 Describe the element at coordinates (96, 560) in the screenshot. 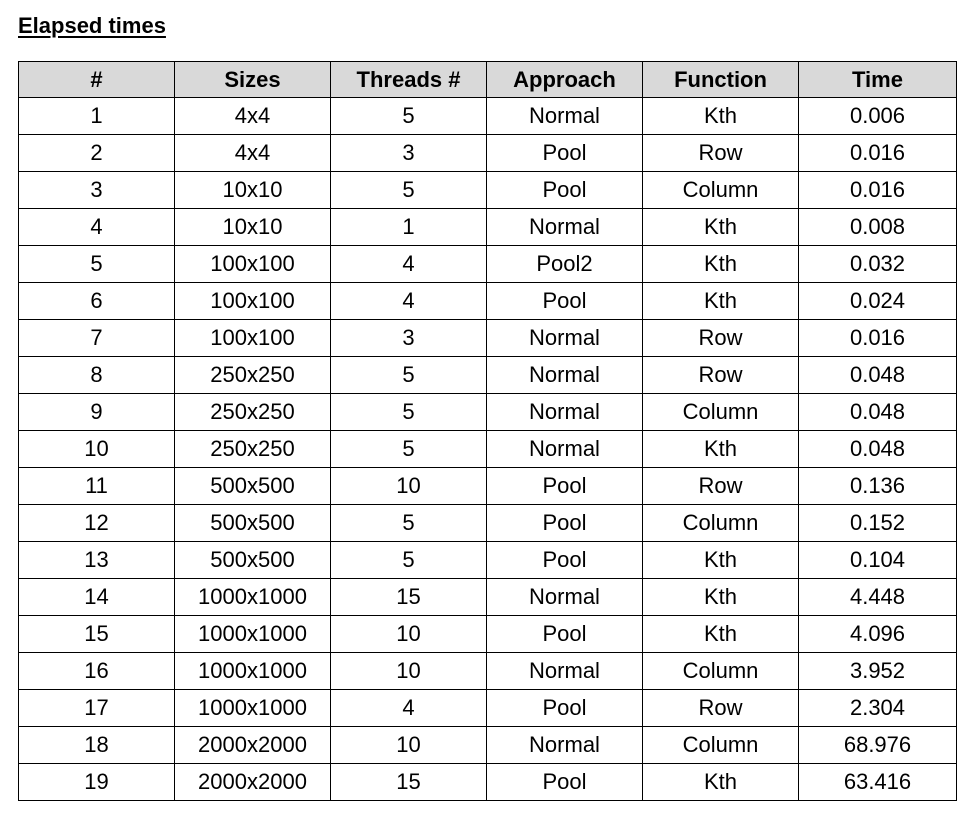

I see `cell-number: 13` at that location.